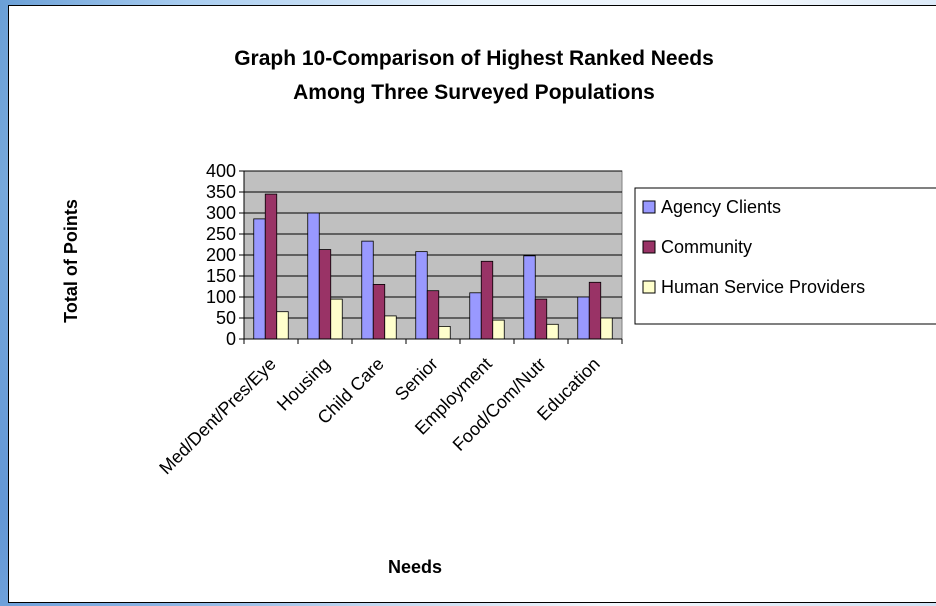 Image resolution: width=936 pixels, height=606 pixels. What do you see at coordinates (474, 92) in the screenshot?
I see `chart-title-line-2: Among Three Surveyed Populations` at bounding box center [474, 92].